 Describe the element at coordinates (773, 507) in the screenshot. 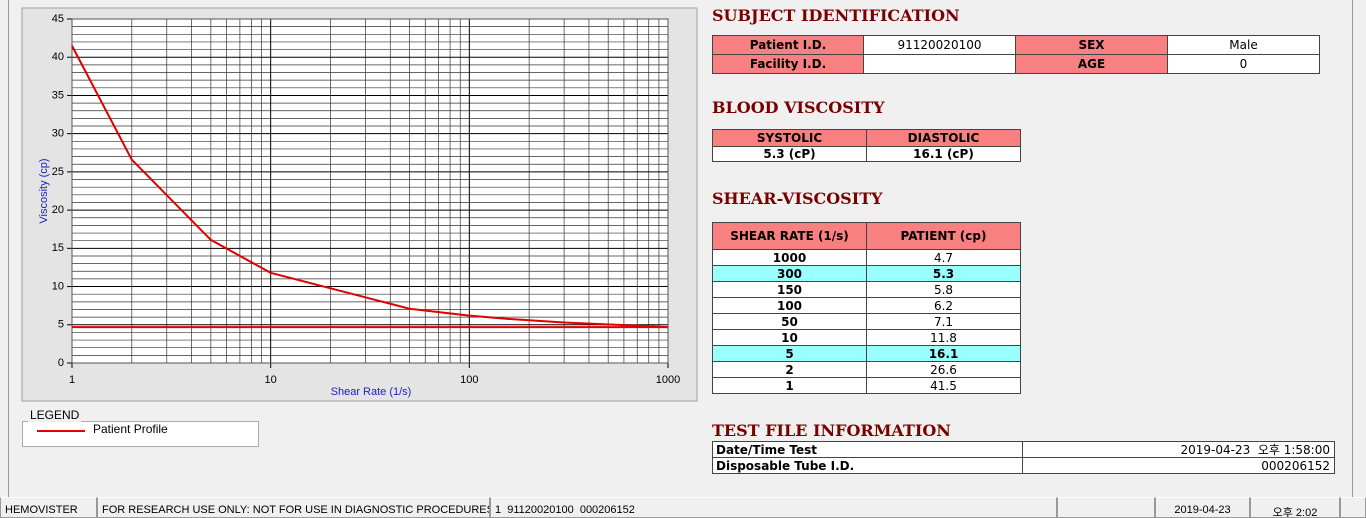

I see `status-cell: 1 91120020100 000206152` at that location.